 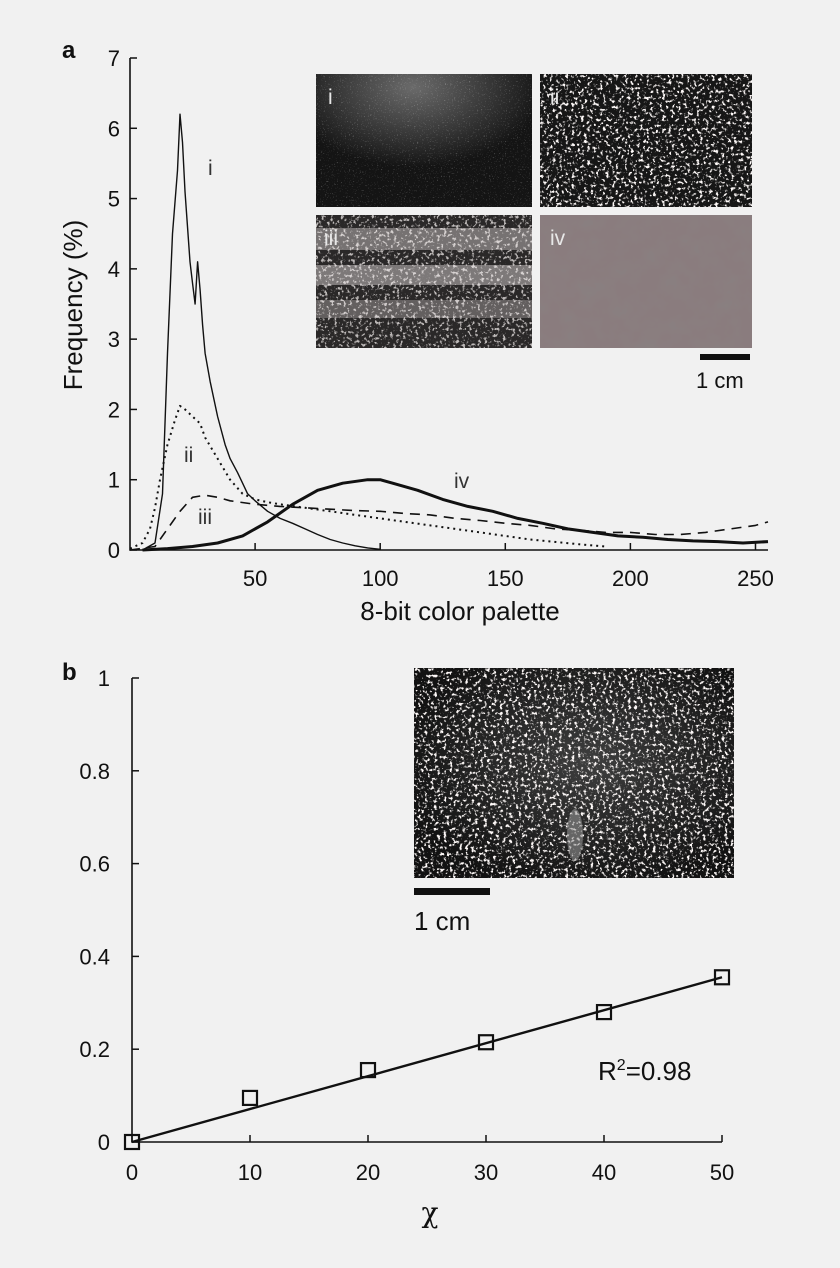 What do you see at coordinates (205, 517) in the screenshot?
I see `series-label-iii: iii` at bounding box center [205, 517].